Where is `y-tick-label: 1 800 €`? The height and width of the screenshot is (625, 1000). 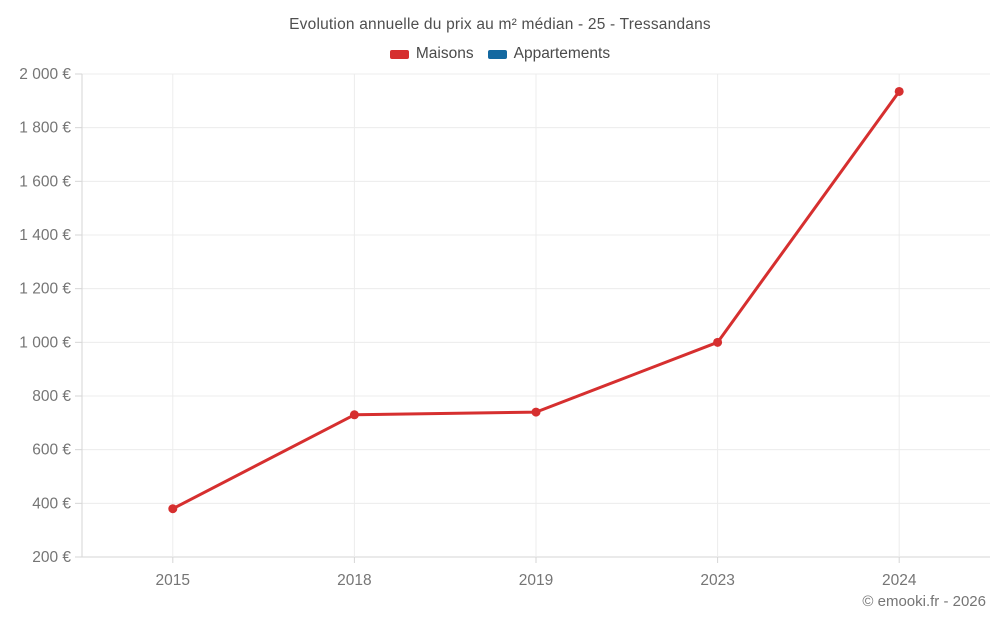 y-tick-label: 1 800 € is located at coordinates (45, 128).